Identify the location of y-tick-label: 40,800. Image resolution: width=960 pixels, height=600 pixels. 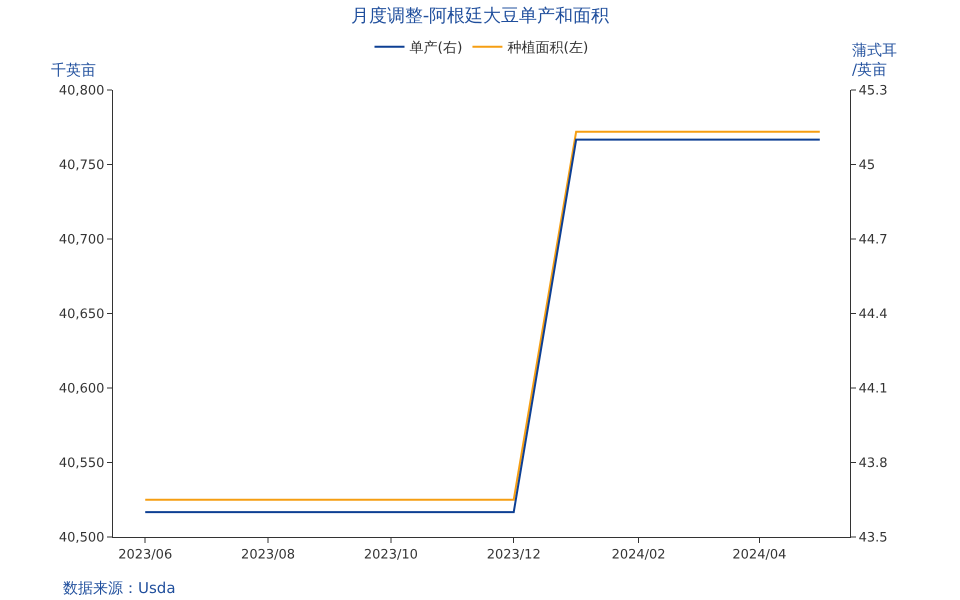
(81, 91).